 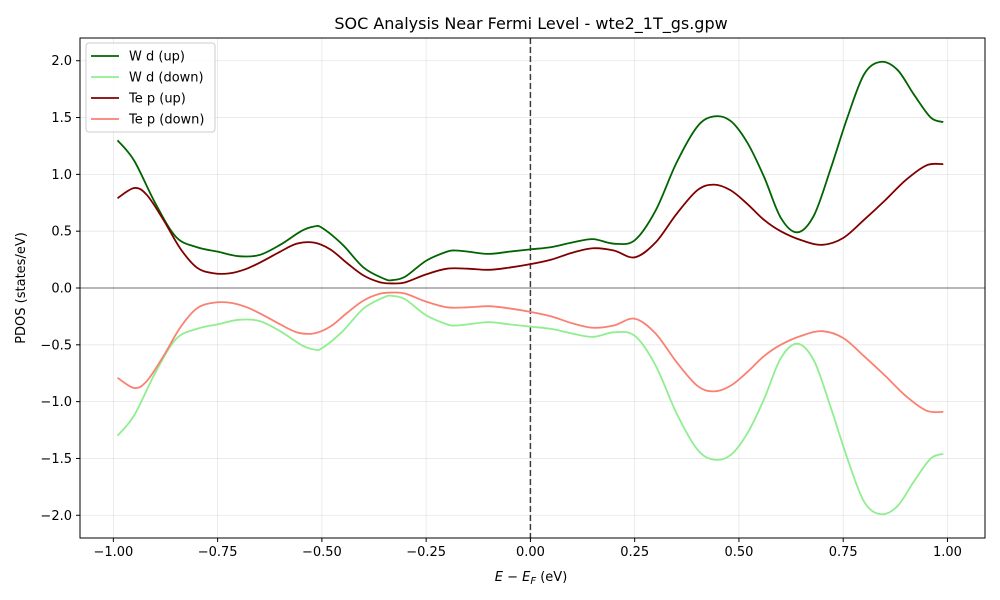 I want to click on y-tick-label: −0.5, so click(x=56, y=345).